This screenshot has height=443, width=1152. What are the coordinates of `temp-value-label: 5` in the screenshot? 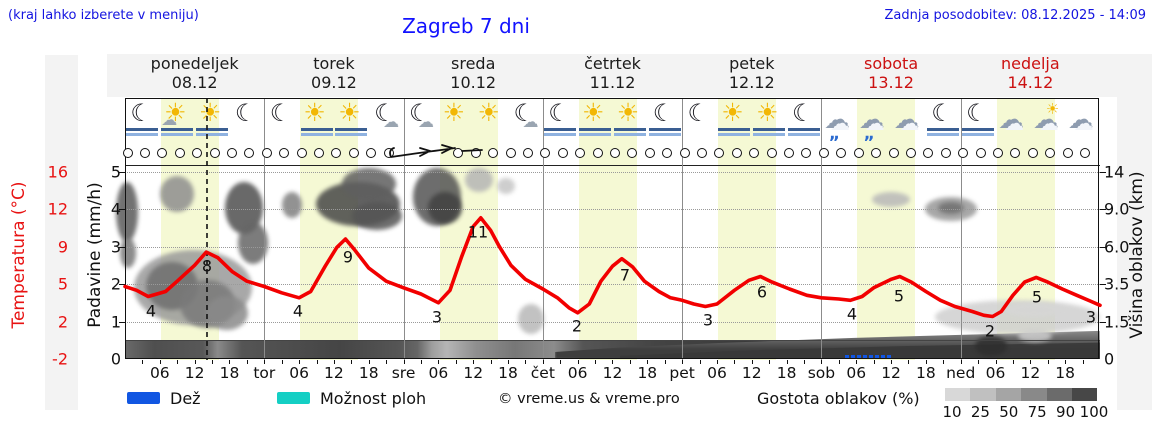 It's located at (1037, 297).